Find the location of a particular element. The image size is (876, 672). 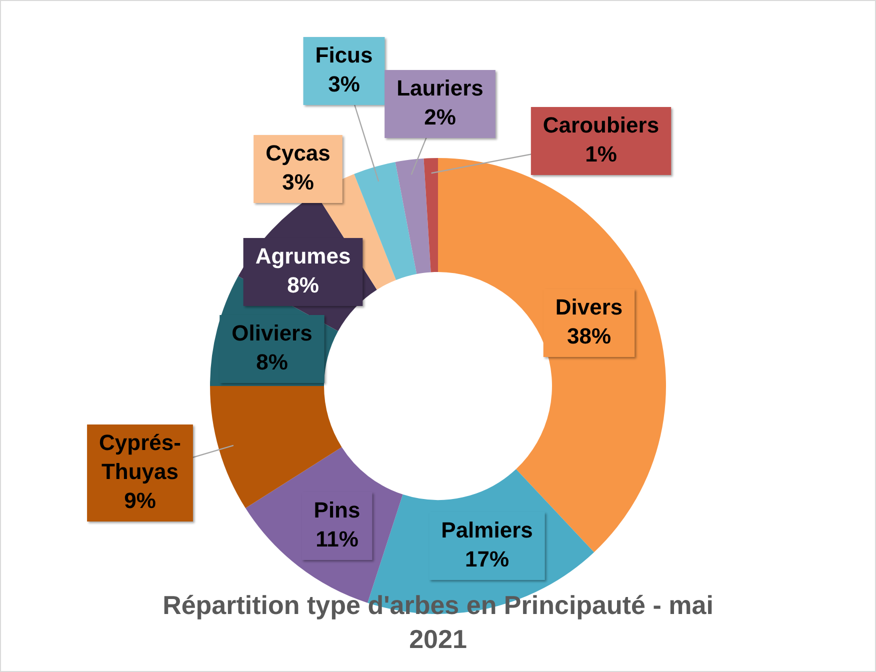

slice-label: Pins is located at coordinates (337, 510).